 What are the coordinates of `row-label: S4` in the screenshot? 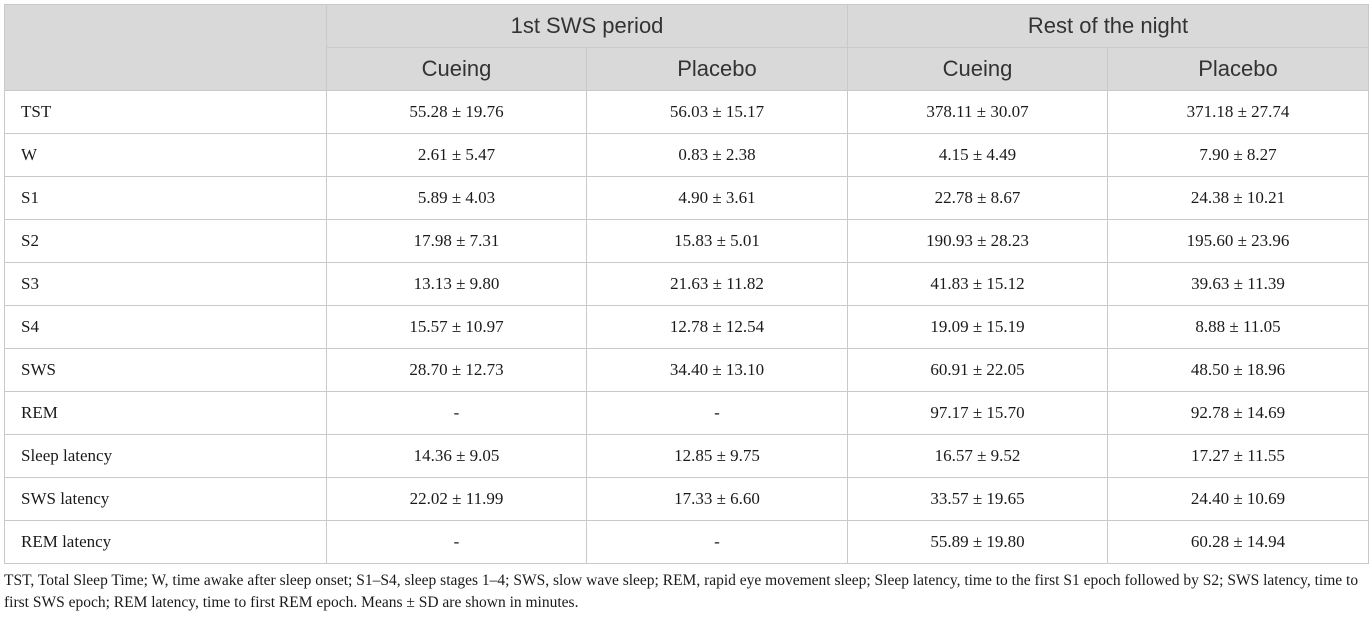 It's located at (165, 327).